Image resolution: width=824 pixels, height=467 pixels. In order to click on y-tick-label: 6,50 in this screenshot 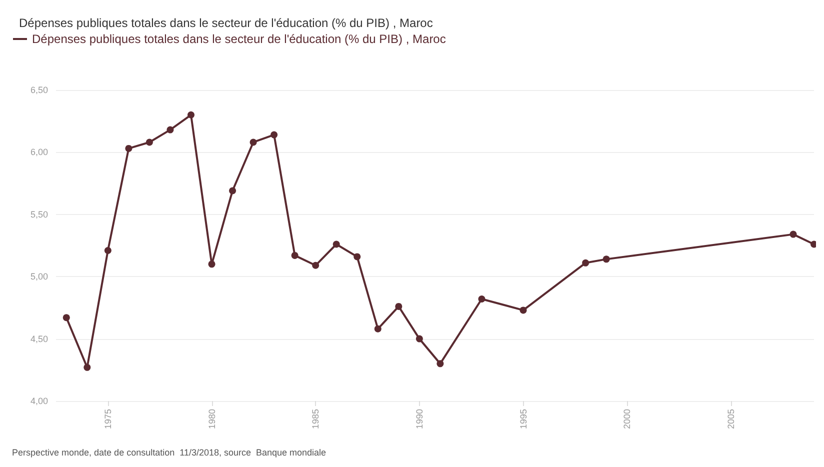, I will do `click(39, 90)`.